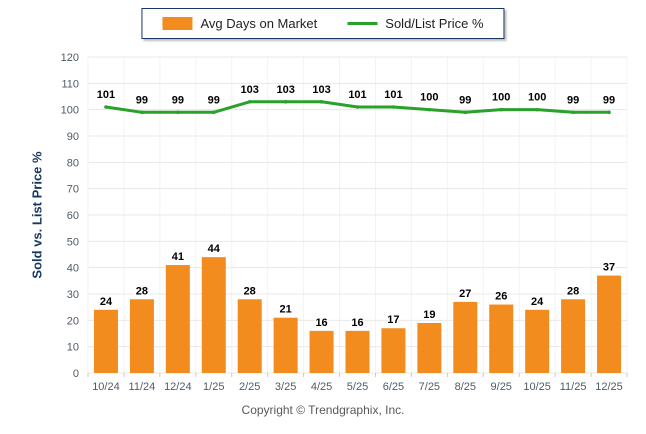 The image size is (646, 434). I want to click on bar-value-label: 21, so click(286, 310).